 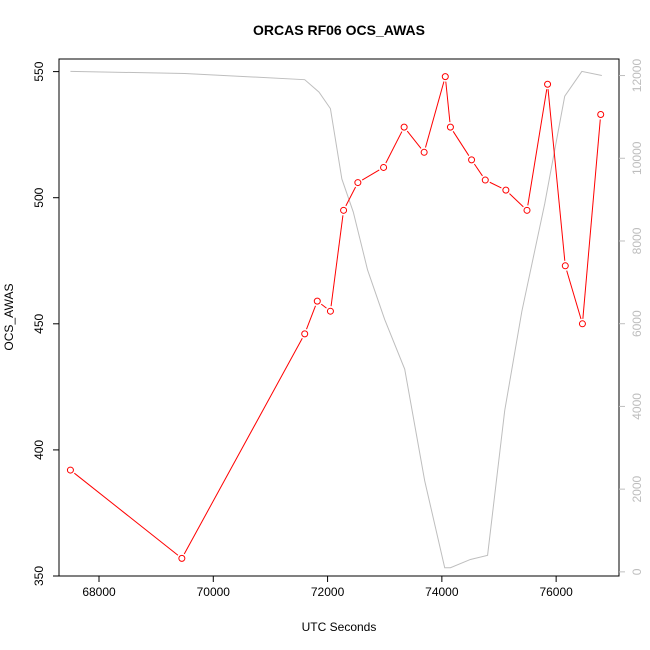 I want to click on y-axis-right: 0 2000 4000 6000 8000 10000 12000, so click(x=631, y=317).